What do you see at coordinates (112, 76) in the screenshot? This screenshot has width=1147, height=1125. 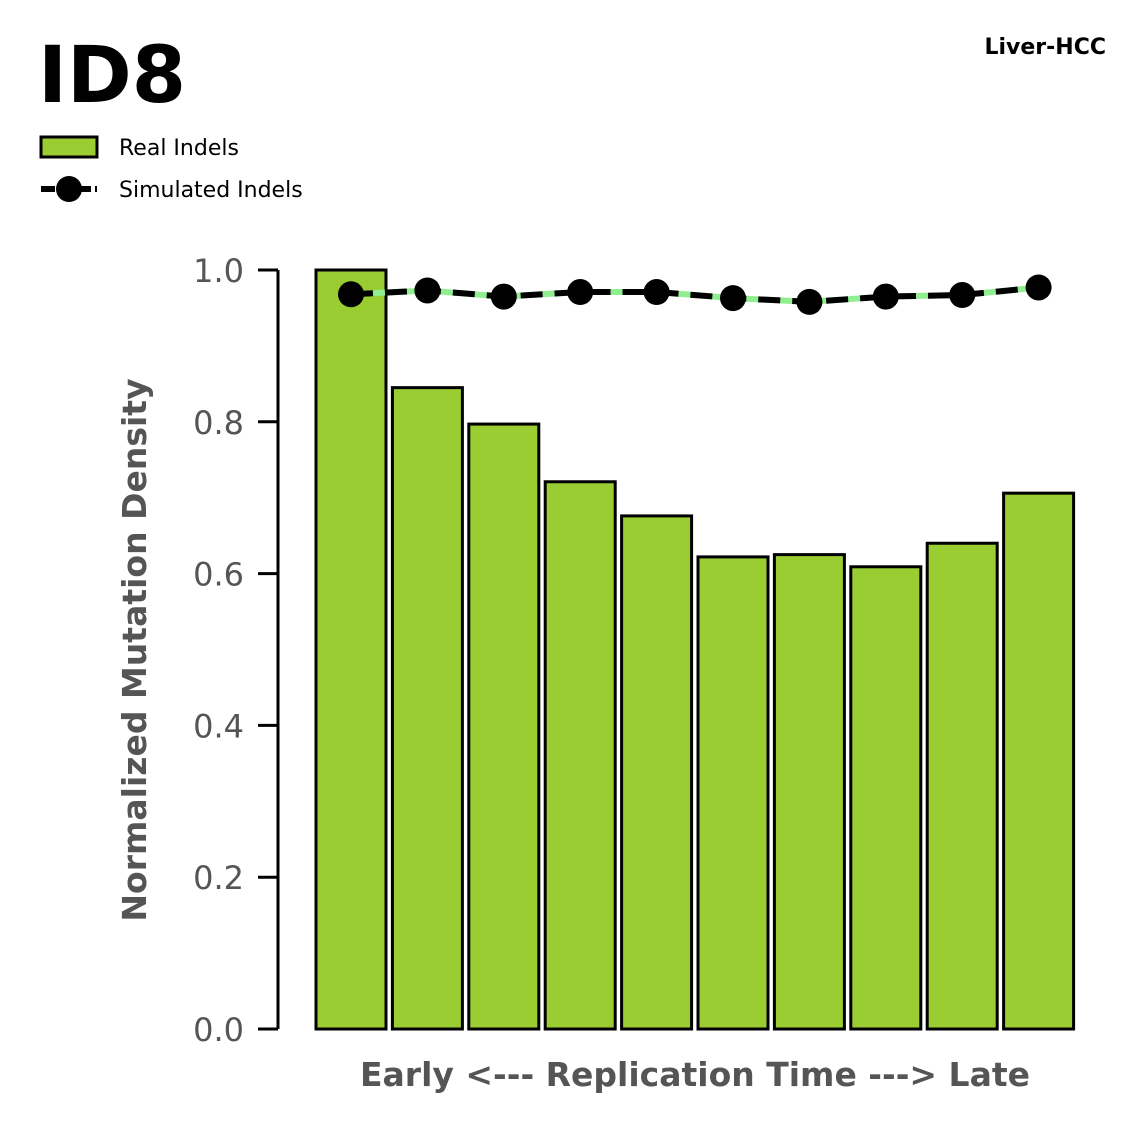 I see `chart-title: ID8` at bounding box center [112, 76].